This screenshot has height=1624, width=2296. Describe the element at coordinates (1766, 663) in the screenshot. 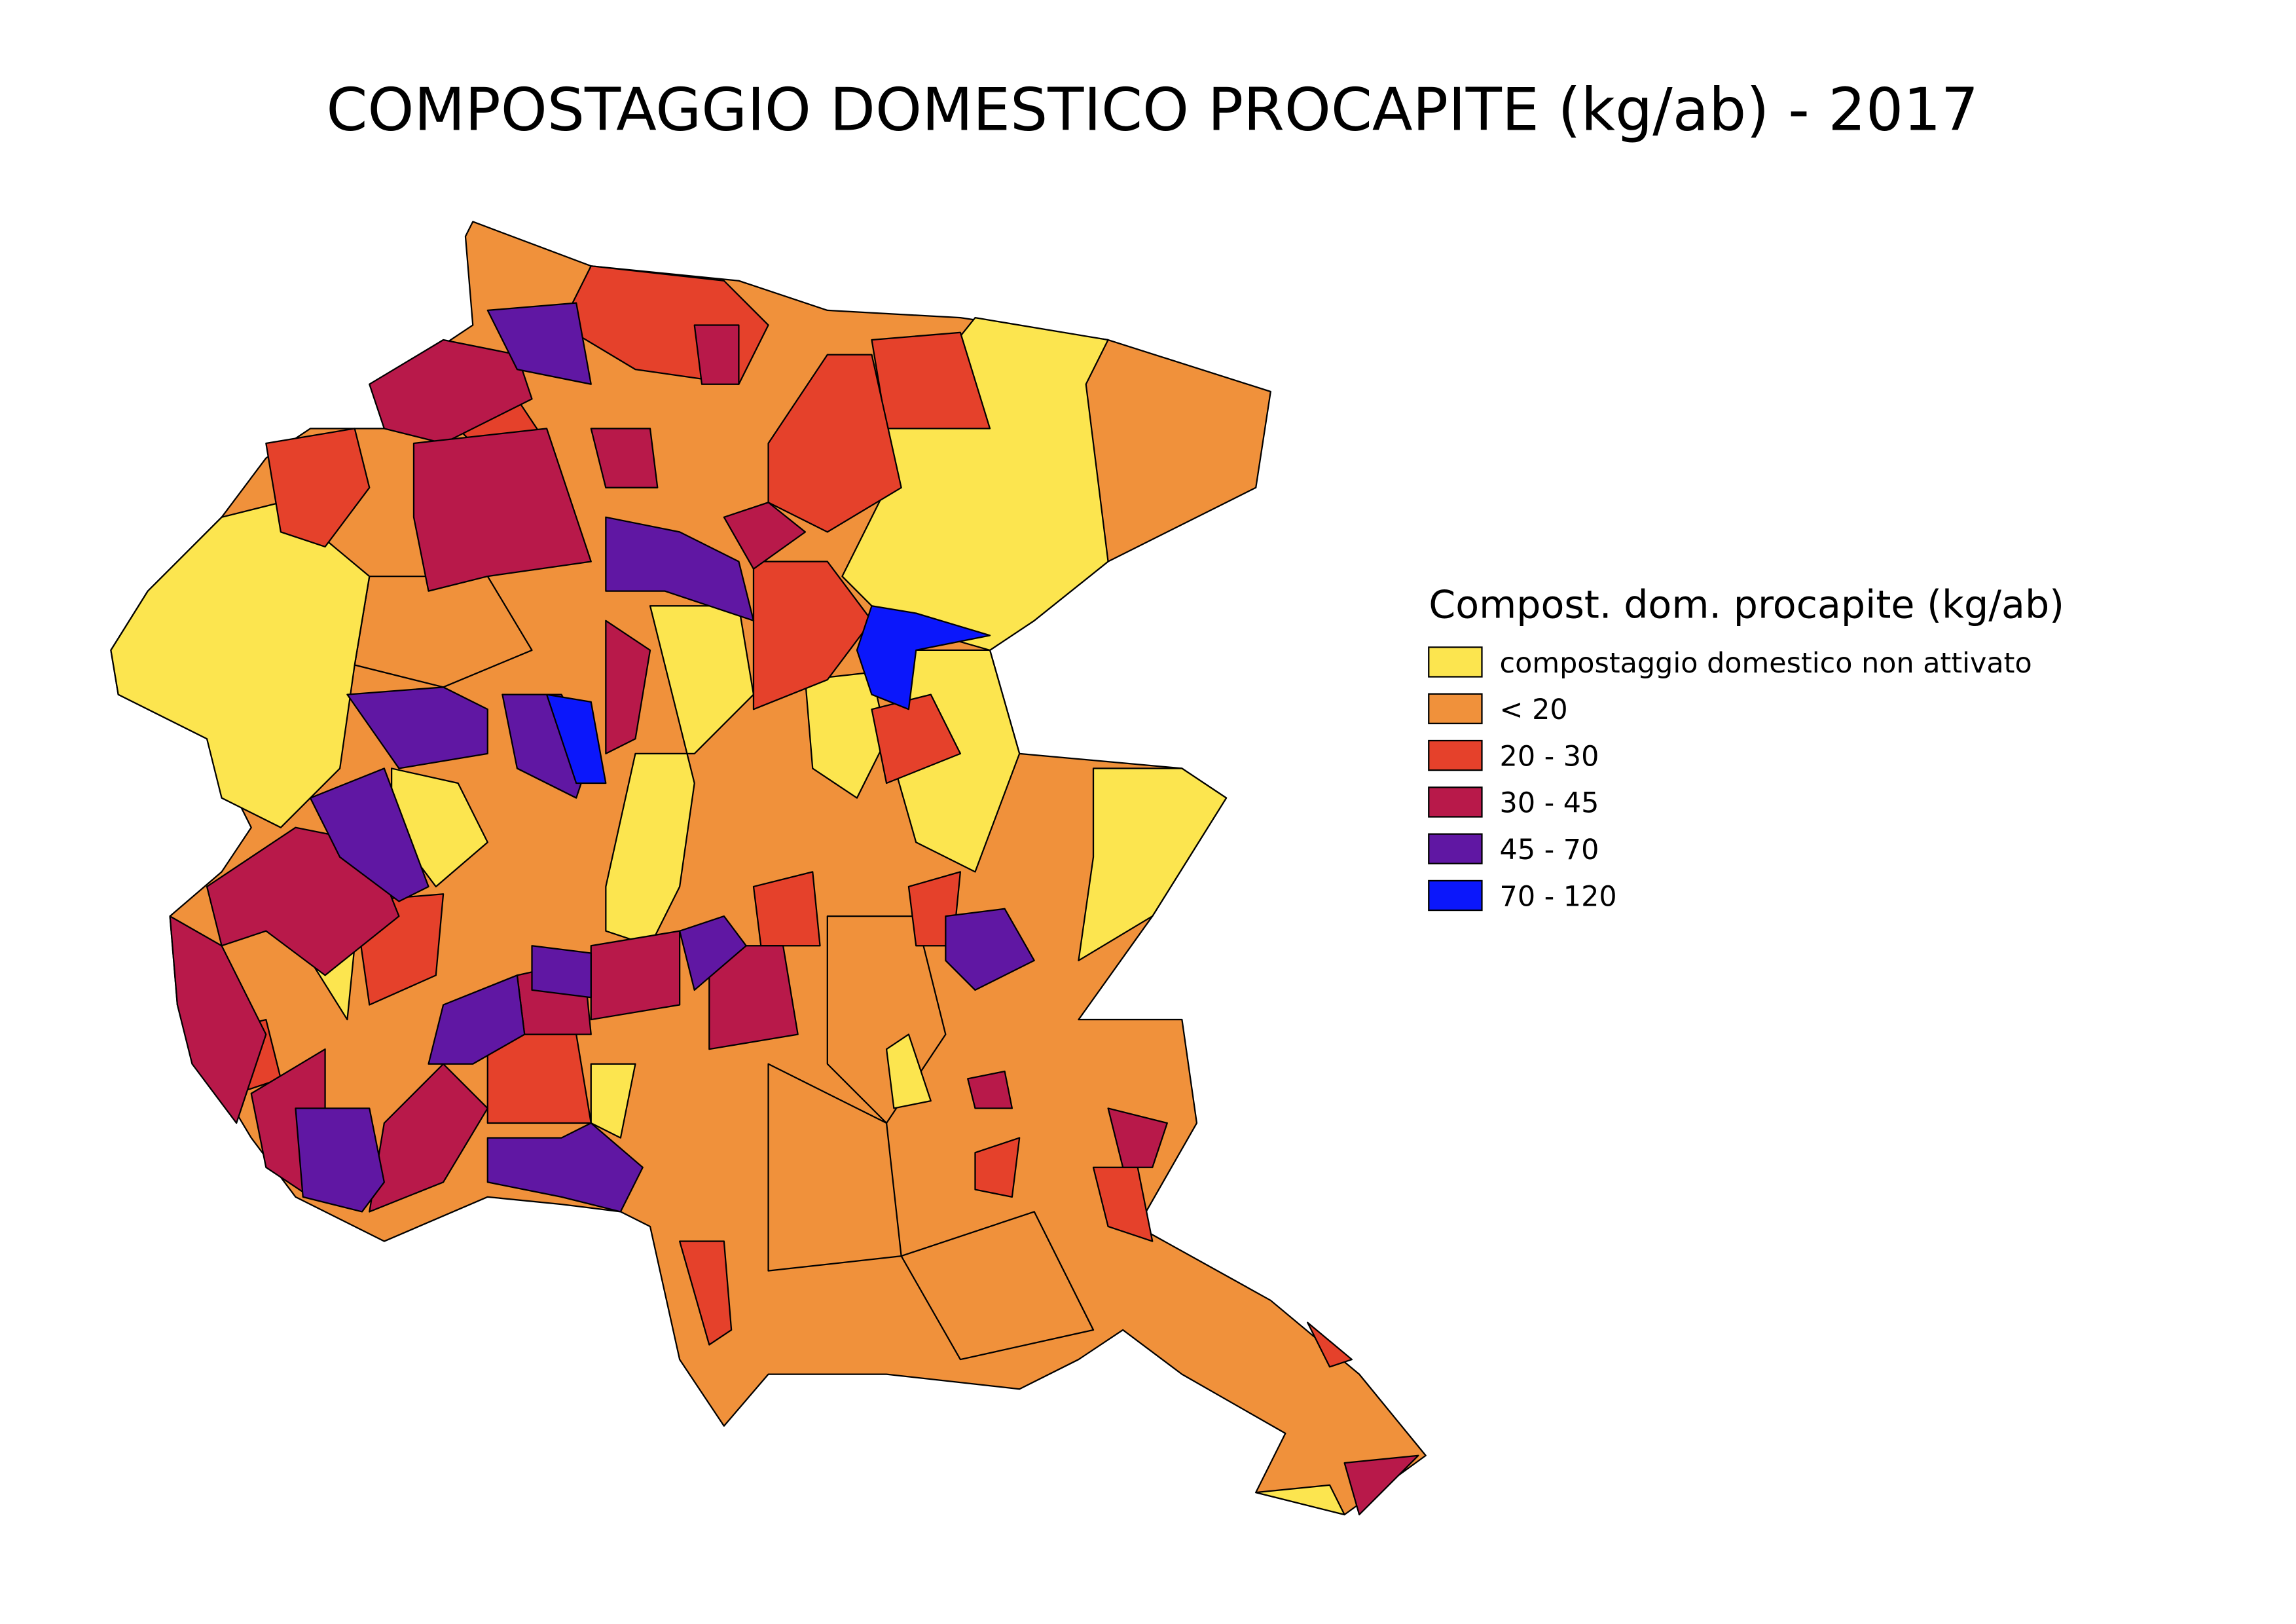

I see `legend-label: compostaggio domestico non attivato` at that location.